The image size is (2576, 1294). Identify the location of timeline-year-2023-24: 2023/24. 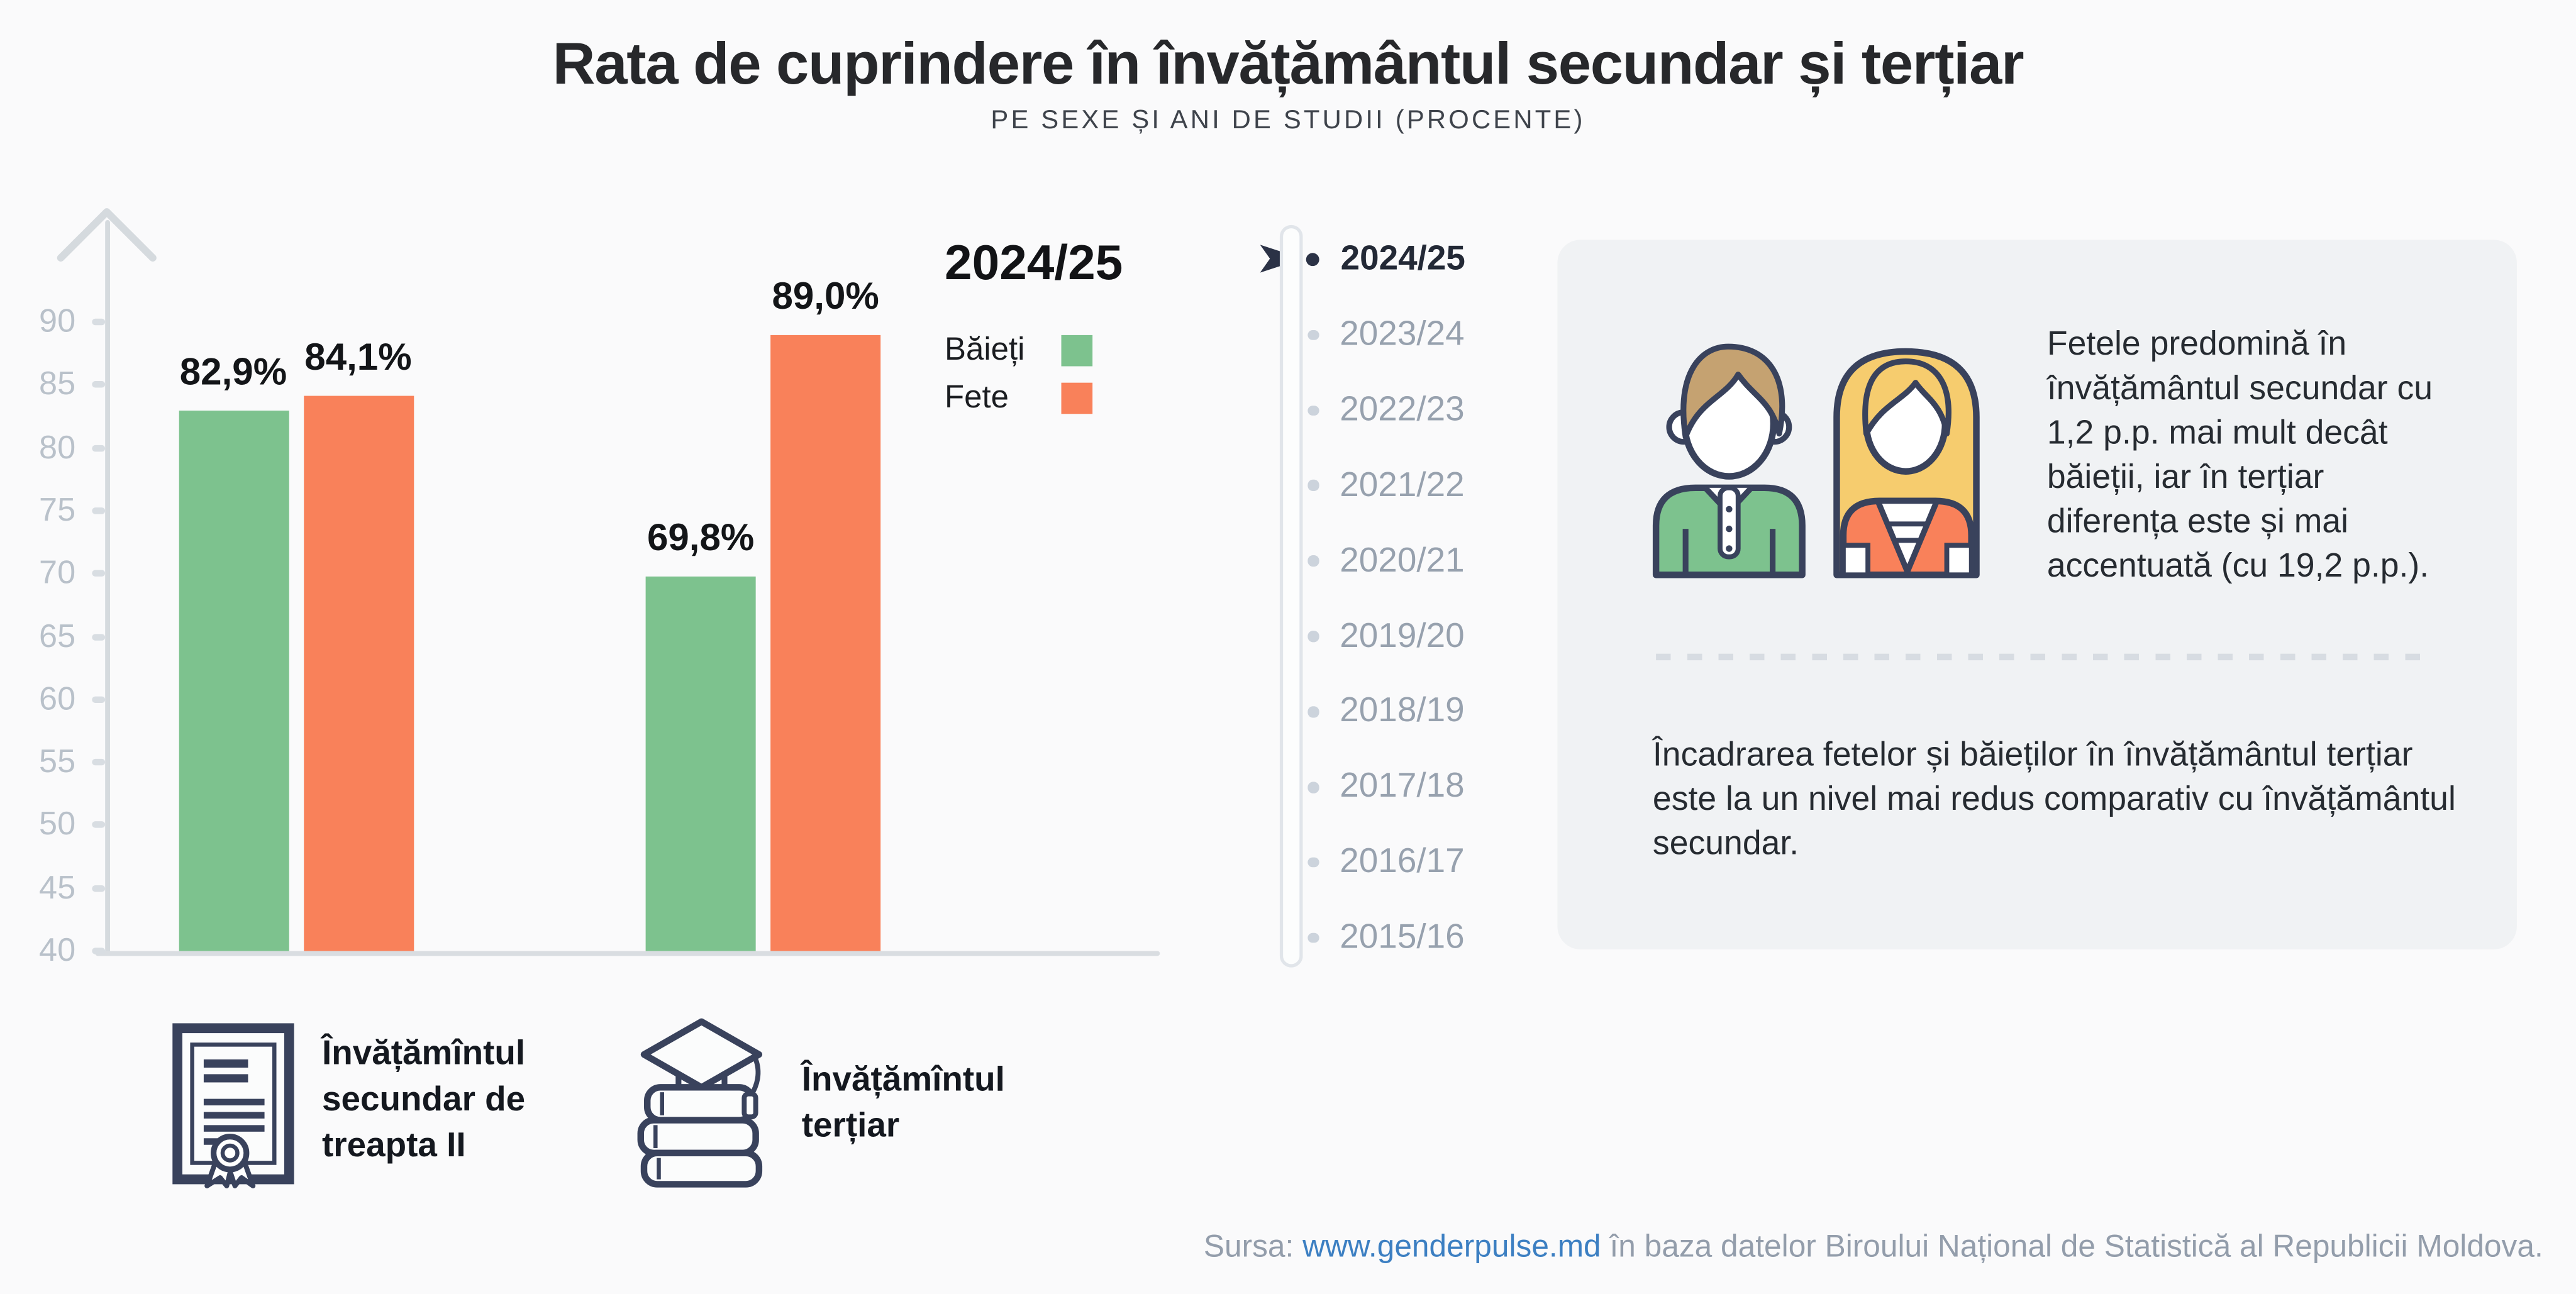
(1365, 335).